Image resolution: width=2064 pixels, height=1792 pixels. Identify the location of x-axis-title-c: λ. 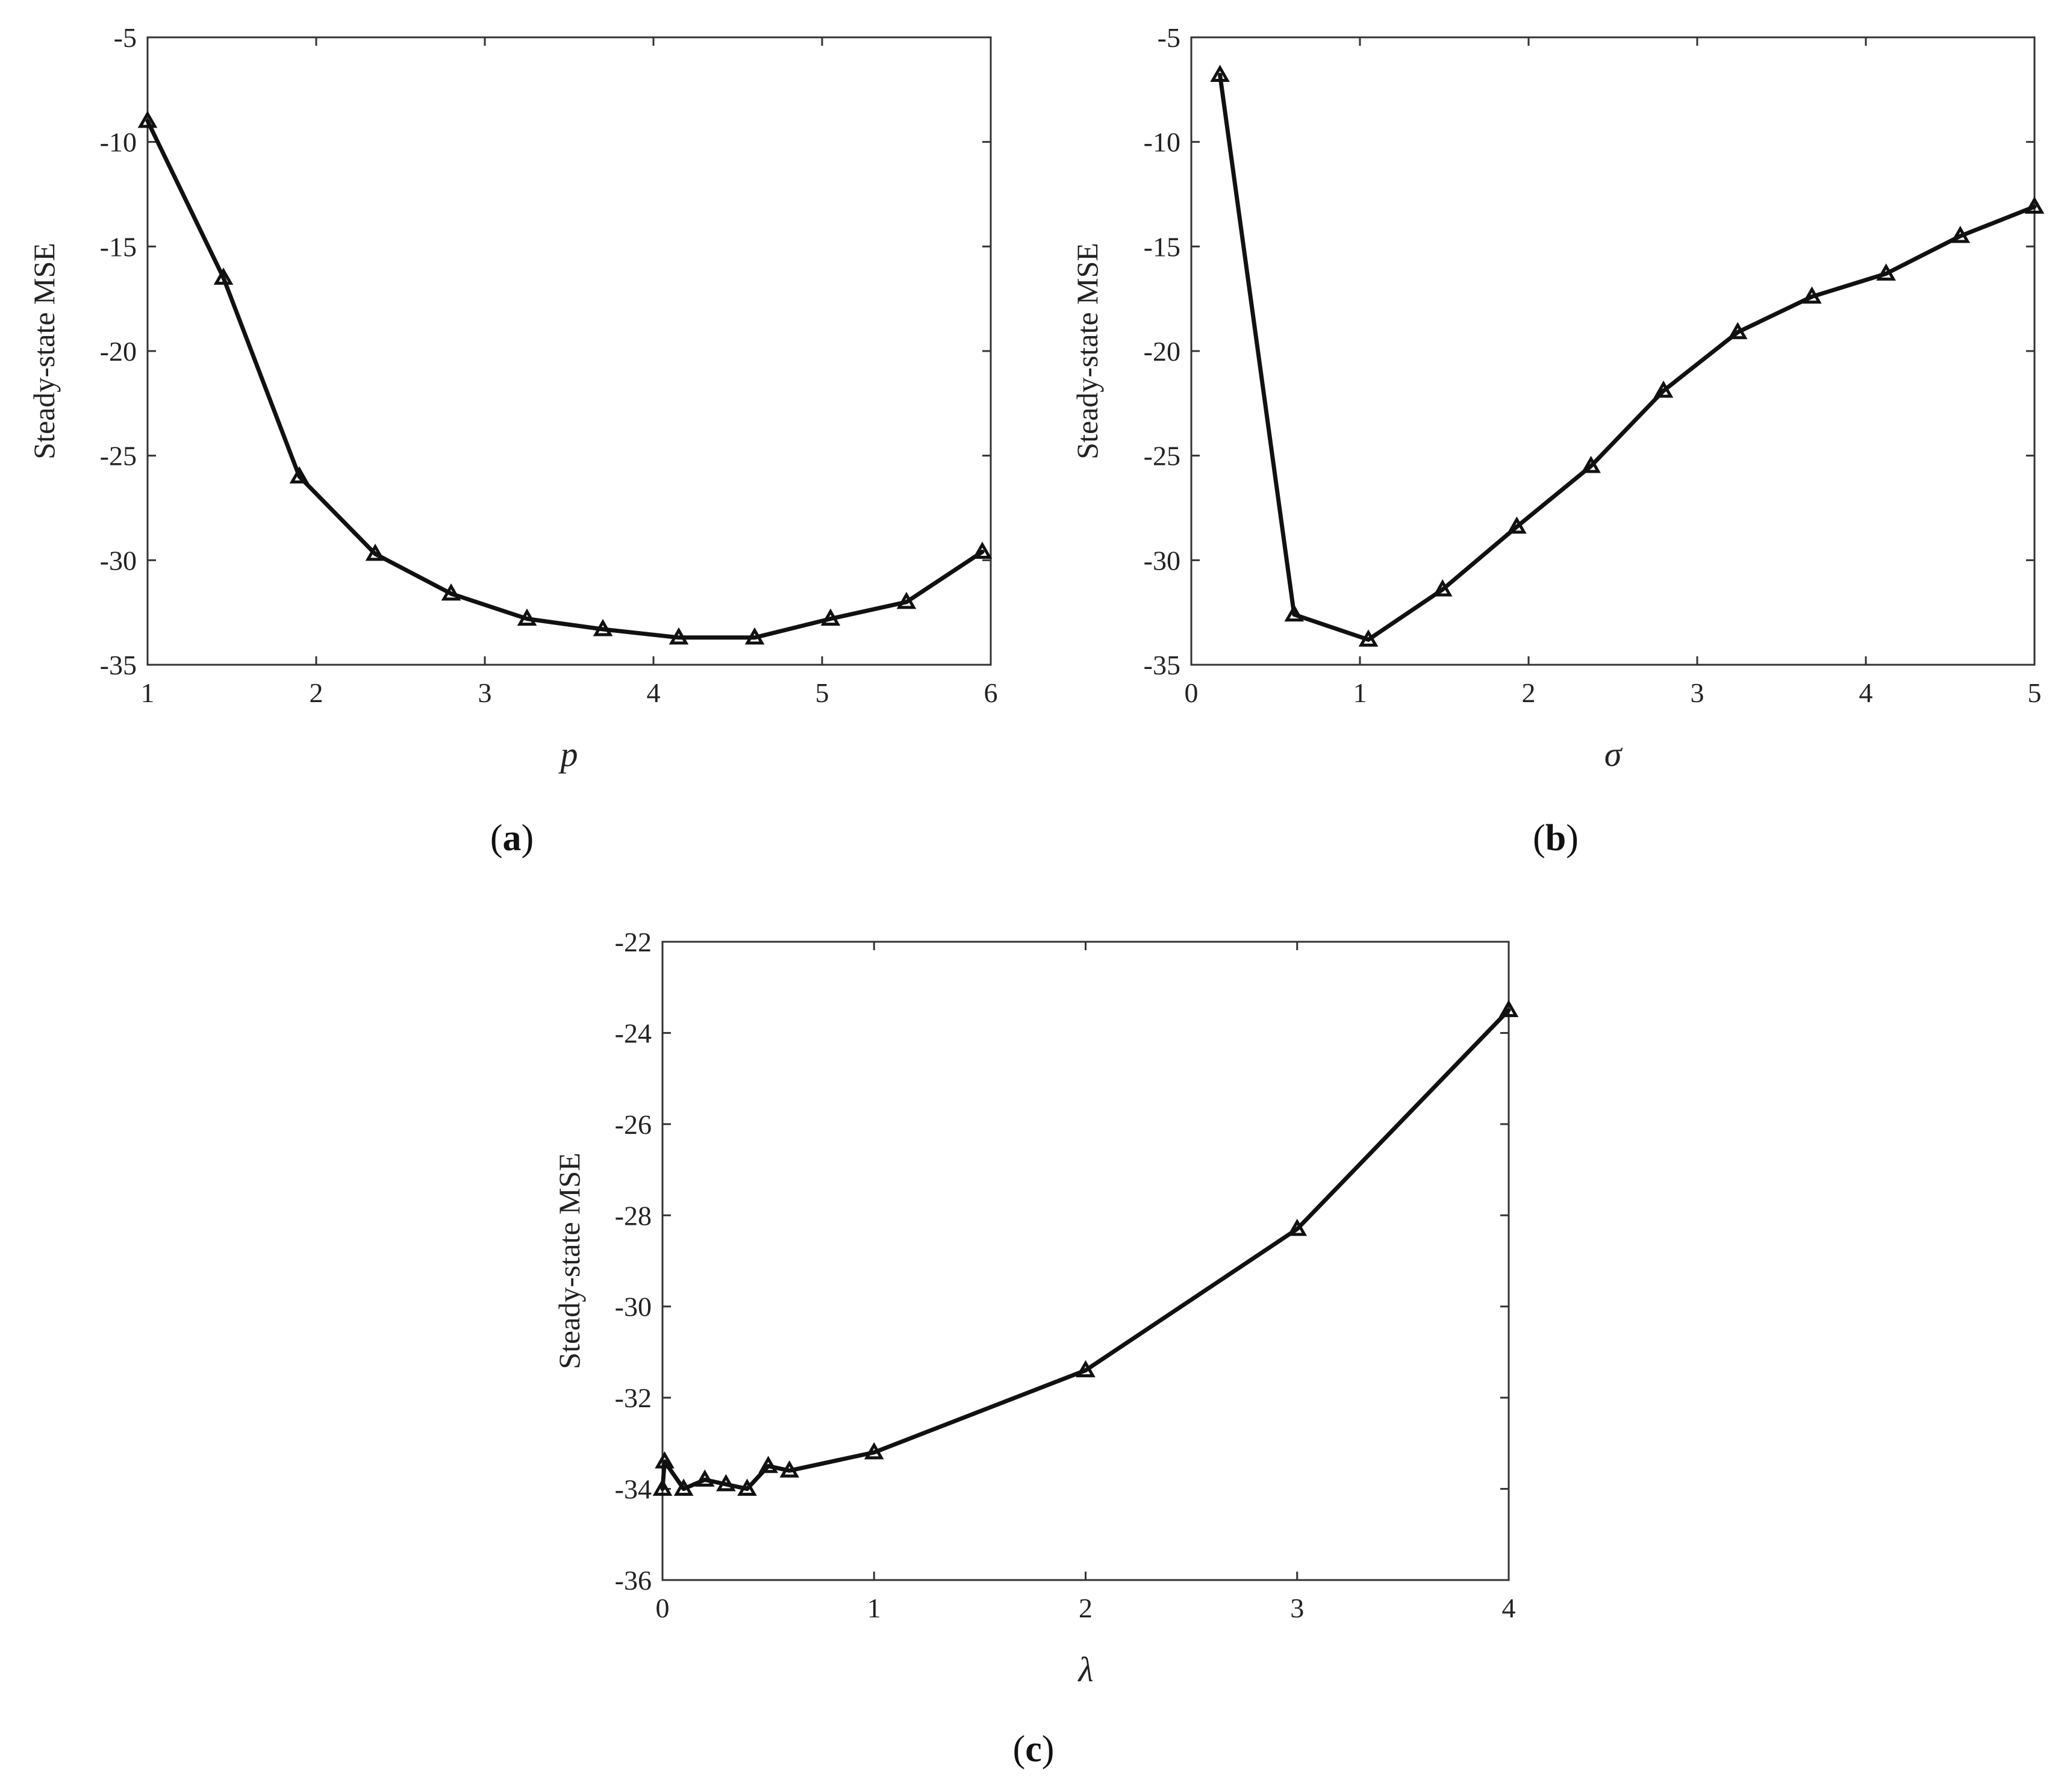
(1085, 1669).